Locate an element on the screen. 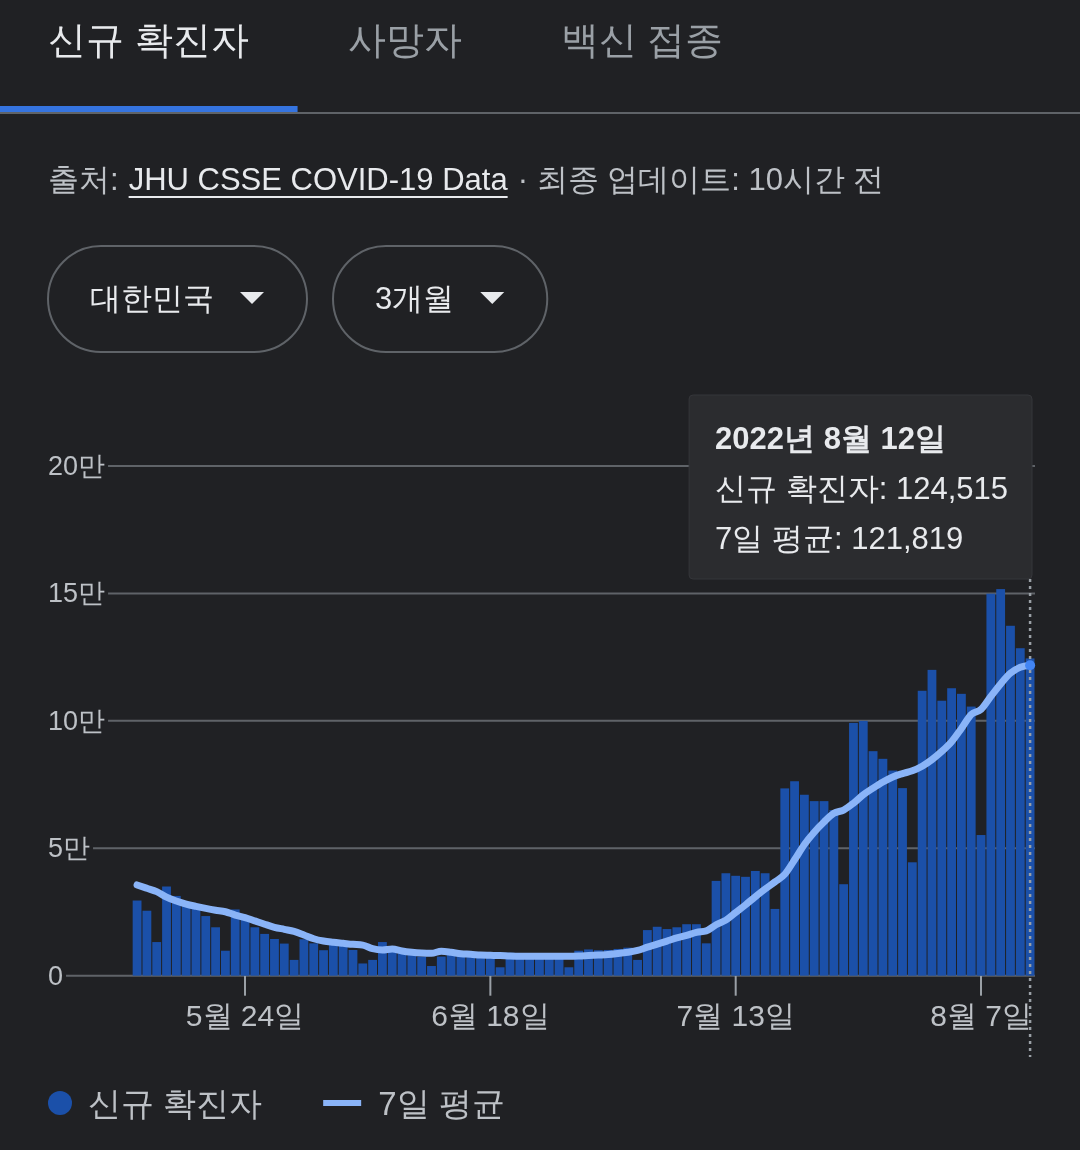  y-tick-label: 5만 is located at coordinates (69, 848).